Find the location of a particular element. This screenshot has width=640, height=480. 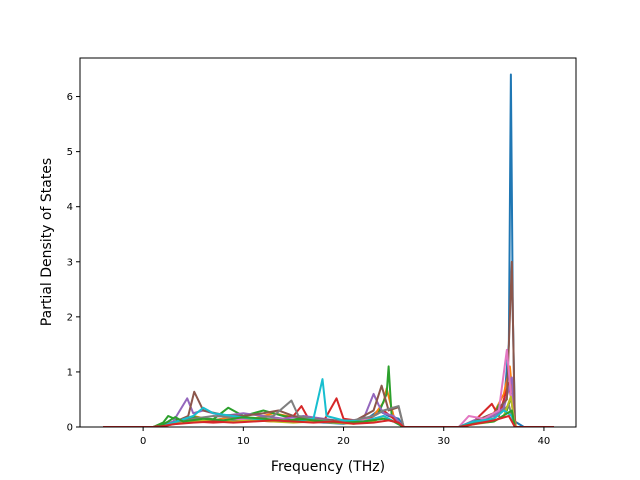

y-axis-label: Partial Density of States is located at coordinates (47, 242).